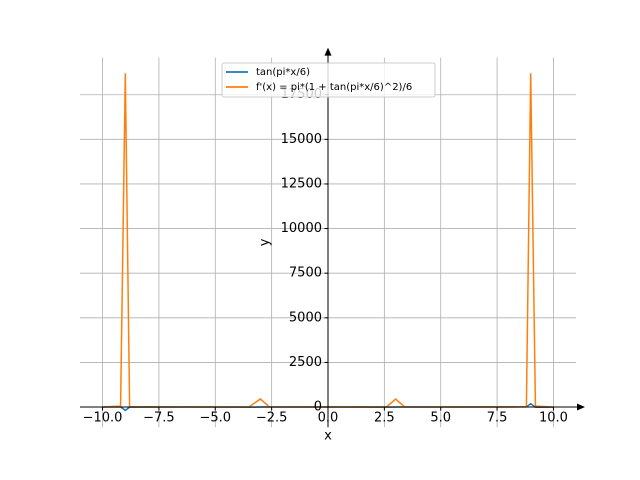  Describe the element at coordinates (497, 418) in the screenshot. I see `x-tick-label: 7.5` at that location.